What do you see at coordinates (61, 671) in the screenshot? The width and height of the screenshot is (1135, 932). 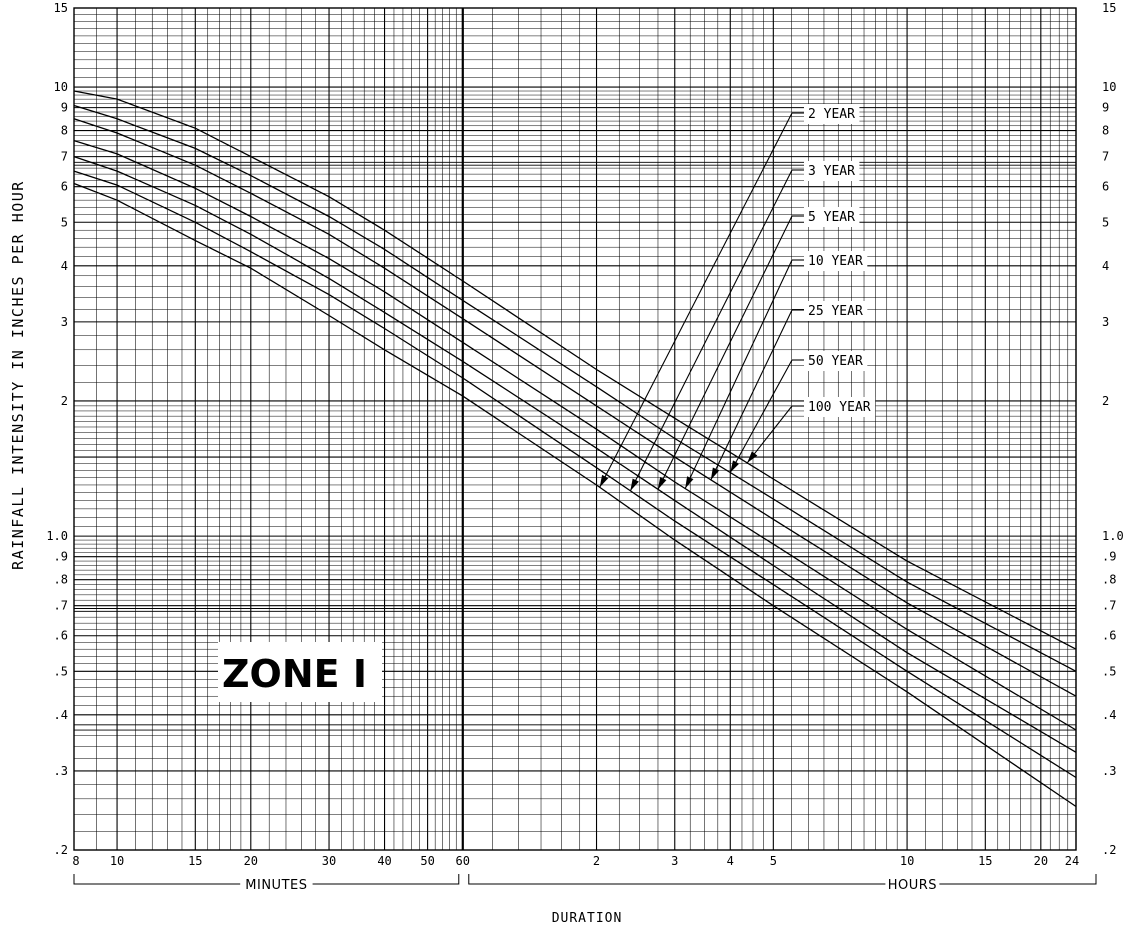 I see `y-tick-label: .5` at bounding box center [61, 671].